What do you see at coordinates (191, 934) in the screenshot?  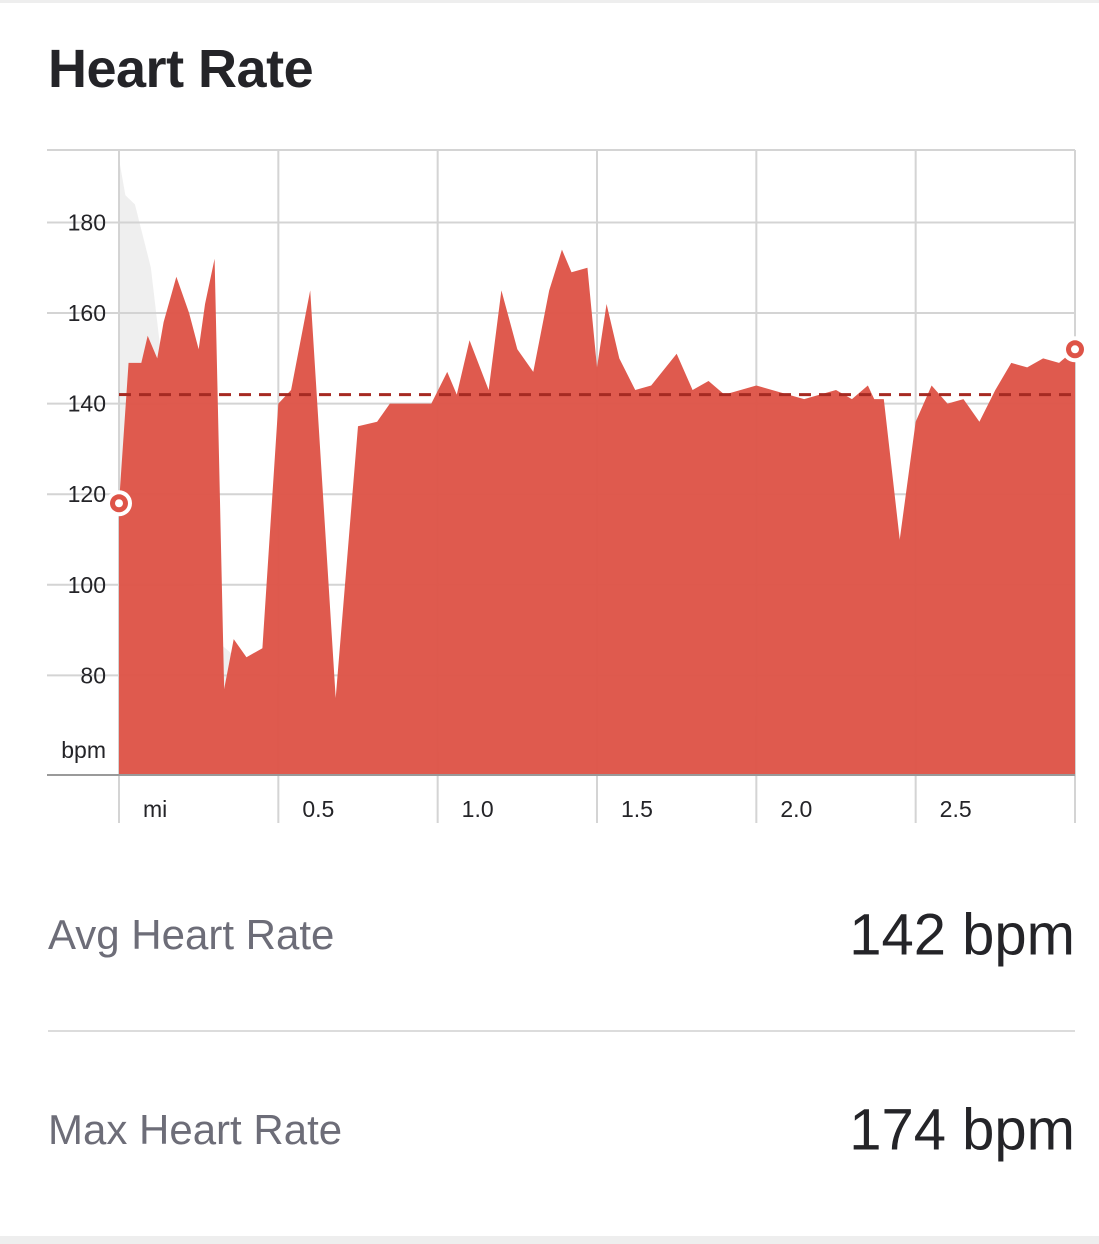 I see `avg-heart-rate-label: Avg Heart Rate` at bounding box center [191, 934].